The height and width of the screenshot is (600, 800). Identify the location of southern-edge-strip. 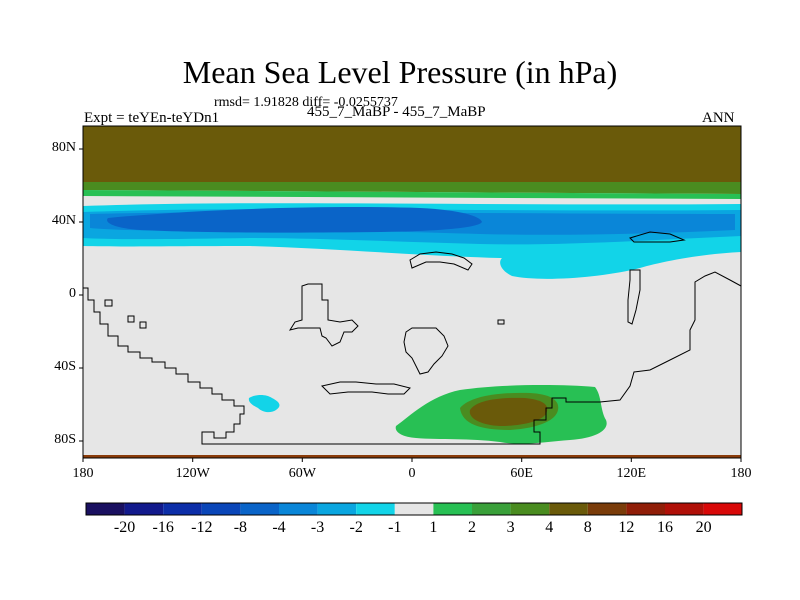
(412, 456).